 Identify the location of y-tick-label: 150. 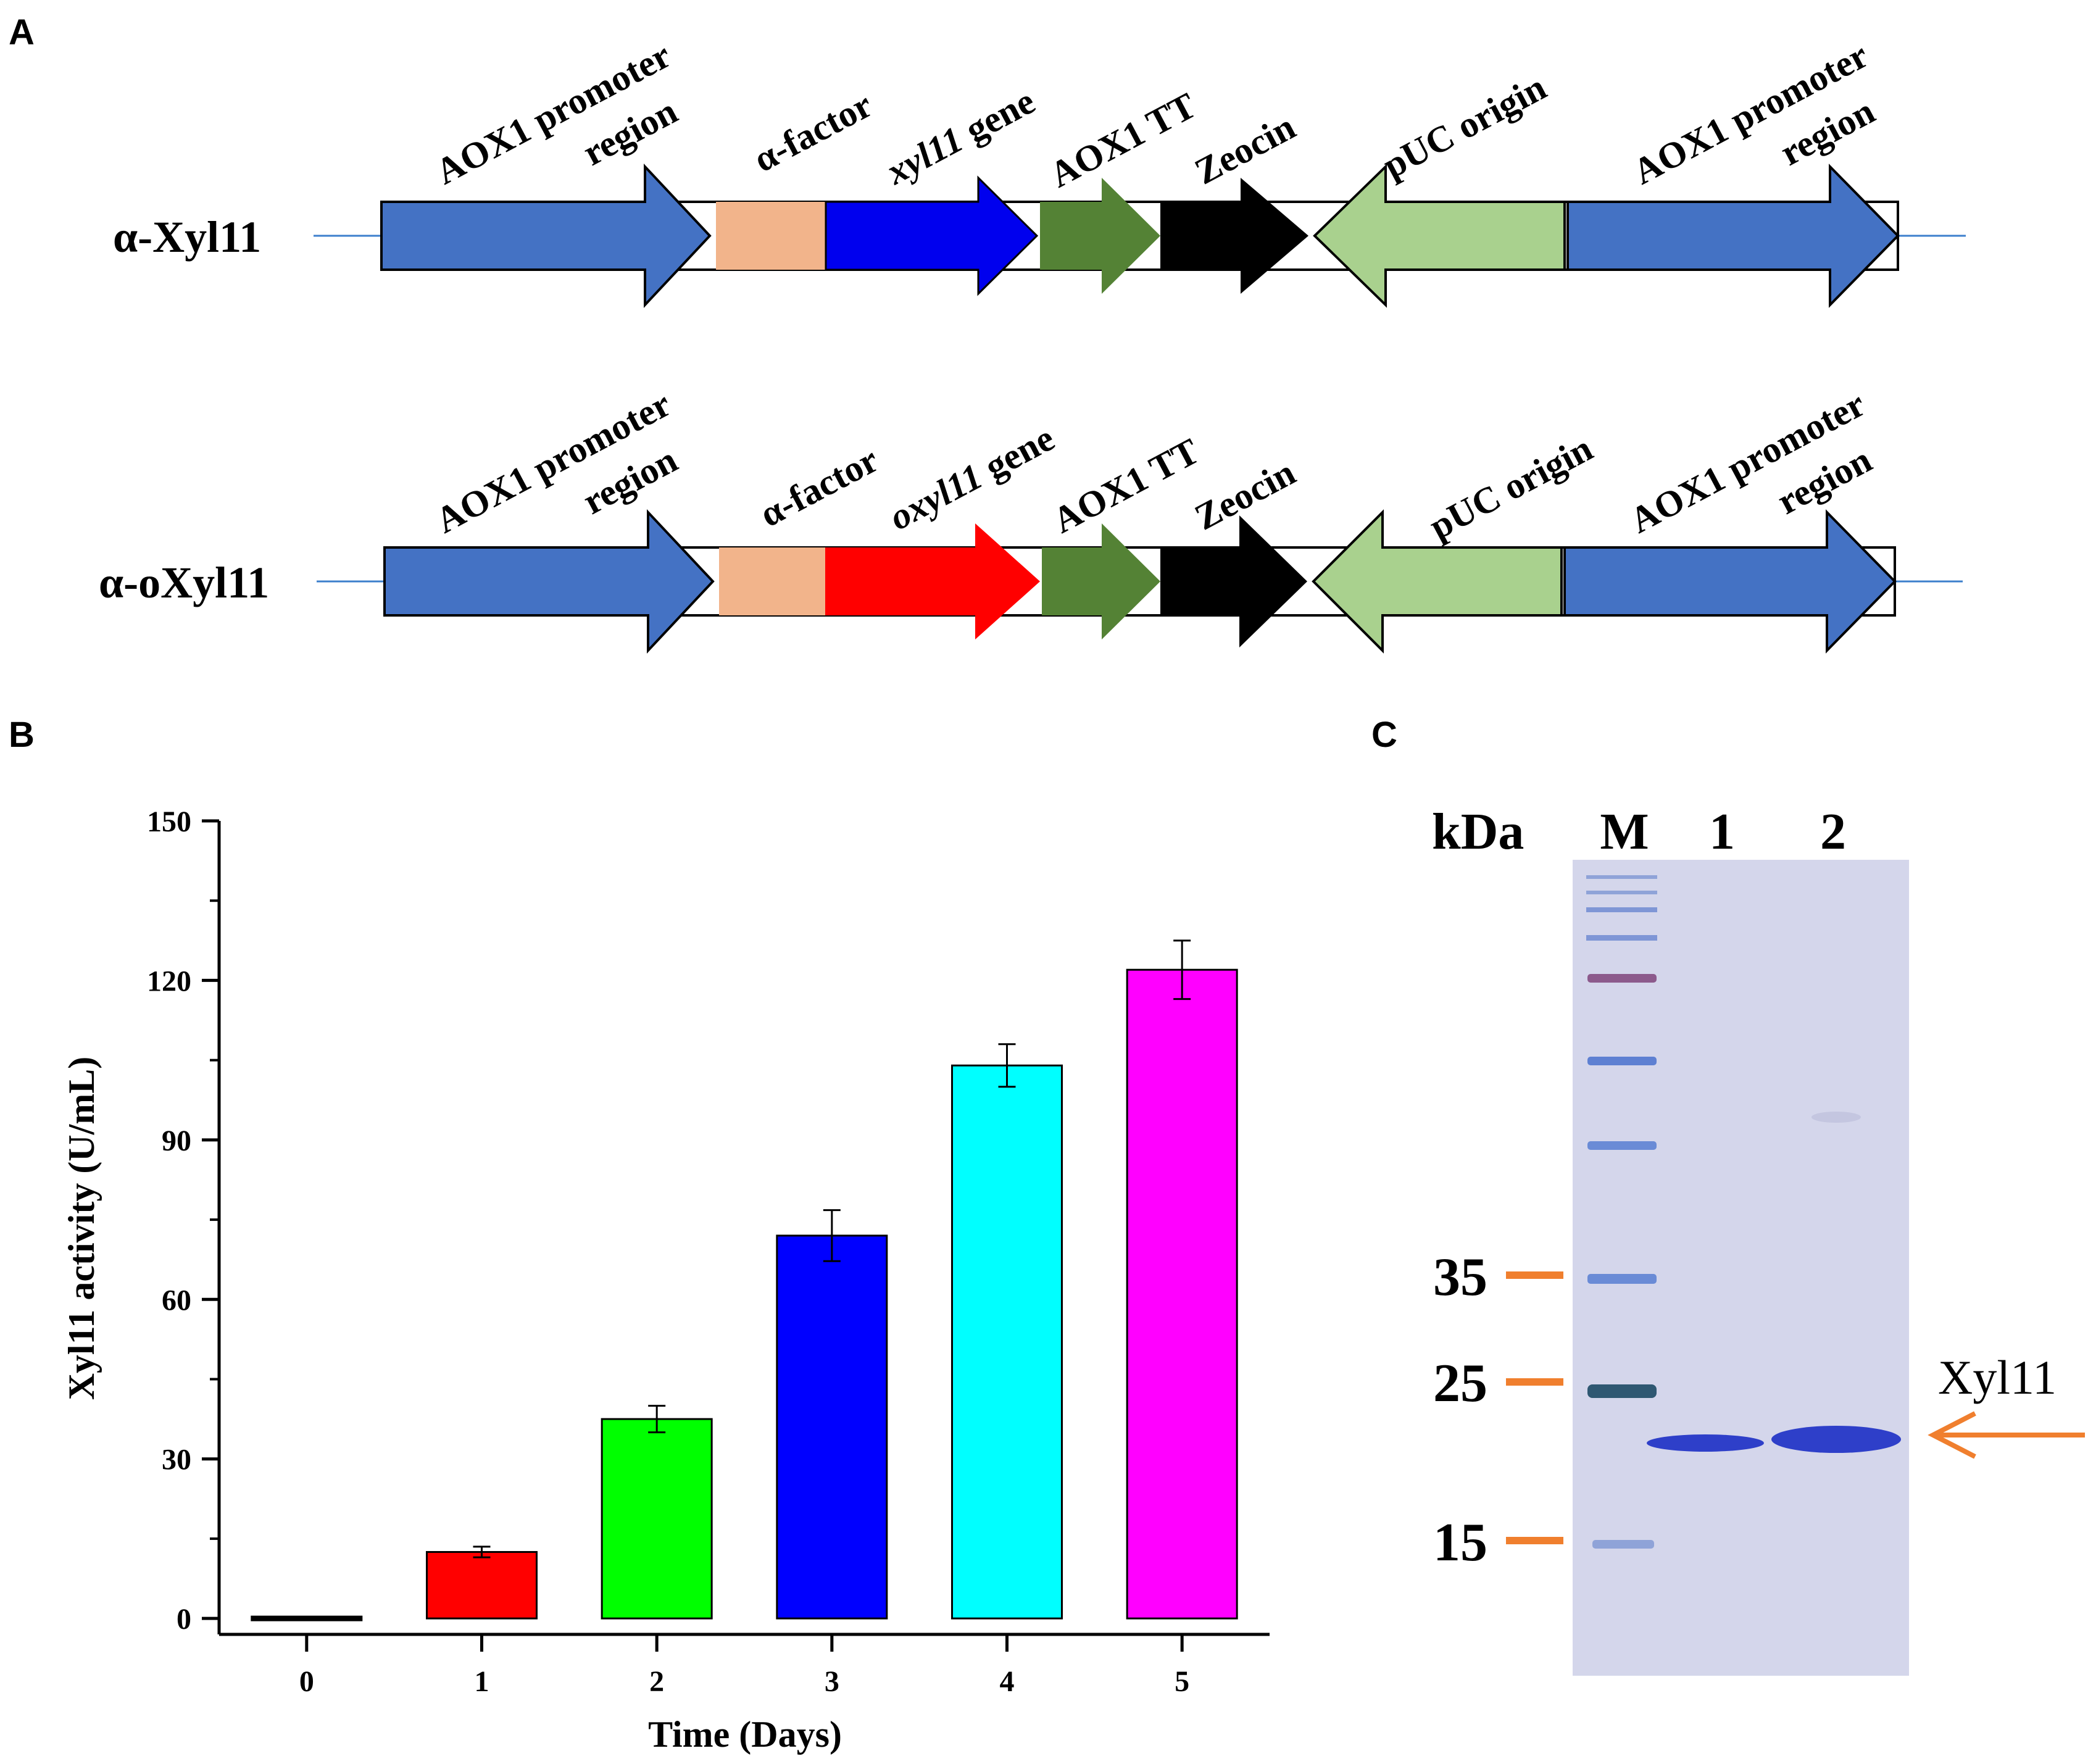
(169, 821).